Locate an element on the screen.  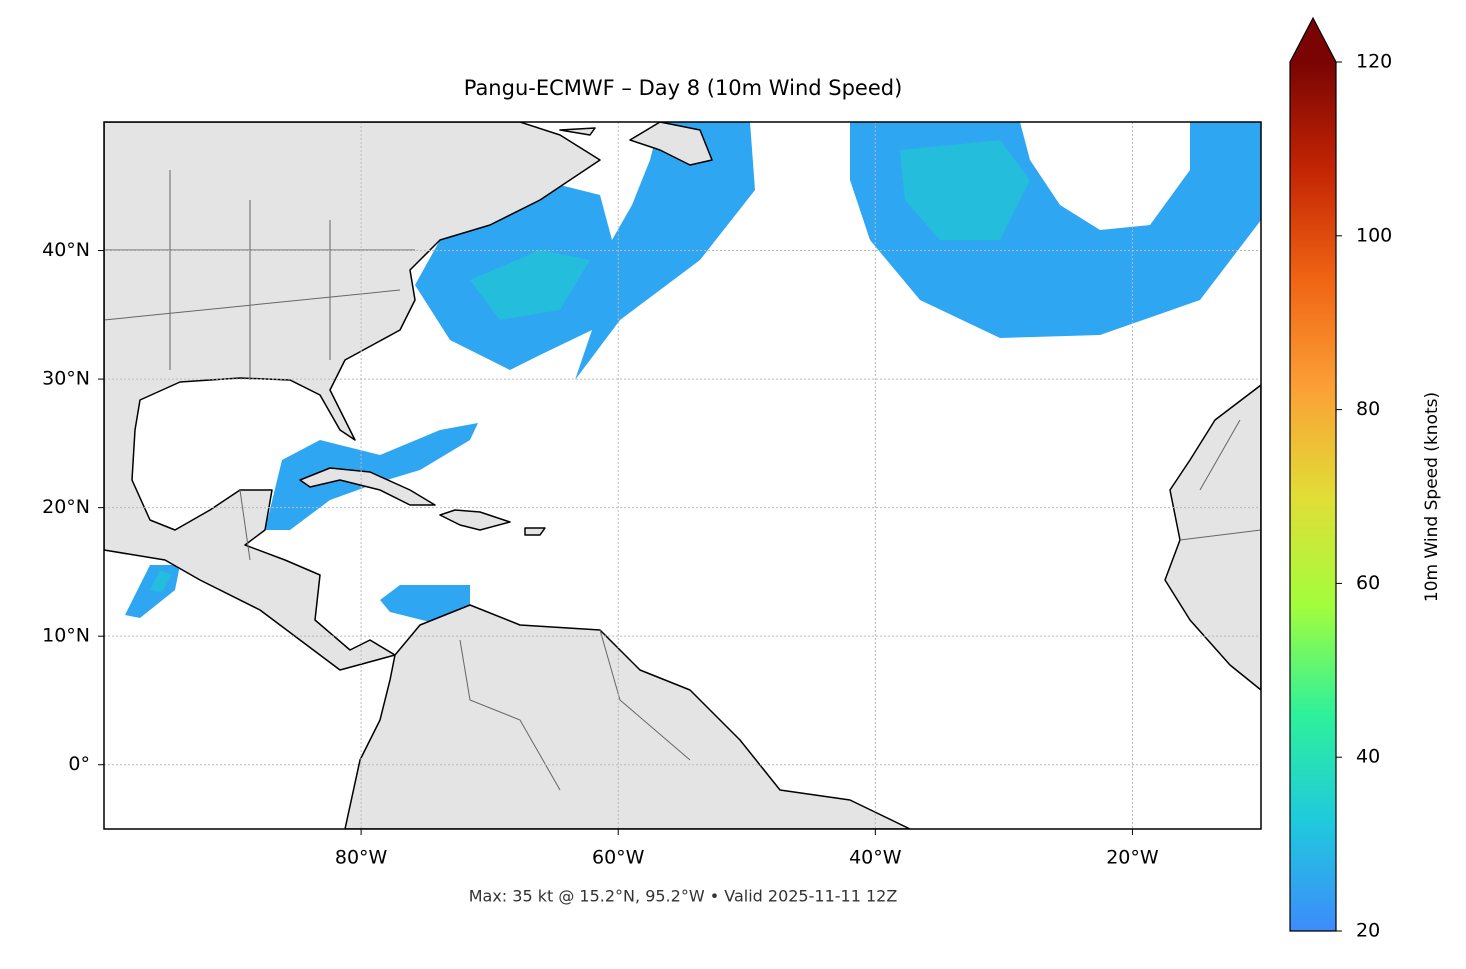
x-tick-label: 40°W is located at coordinates (875, 858).